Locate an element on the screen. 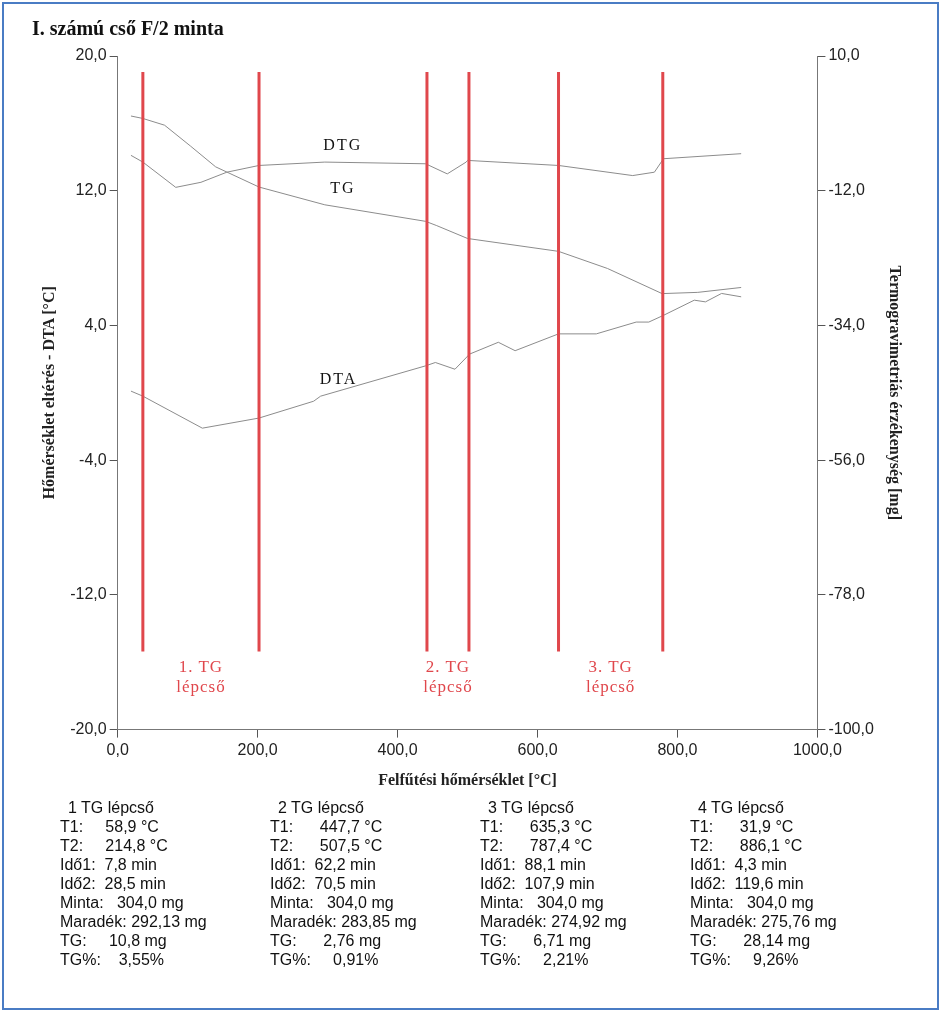 This screenshot has height=1012, width=941. x-tick-label: 600,0 is located at coordinates (537, 749).